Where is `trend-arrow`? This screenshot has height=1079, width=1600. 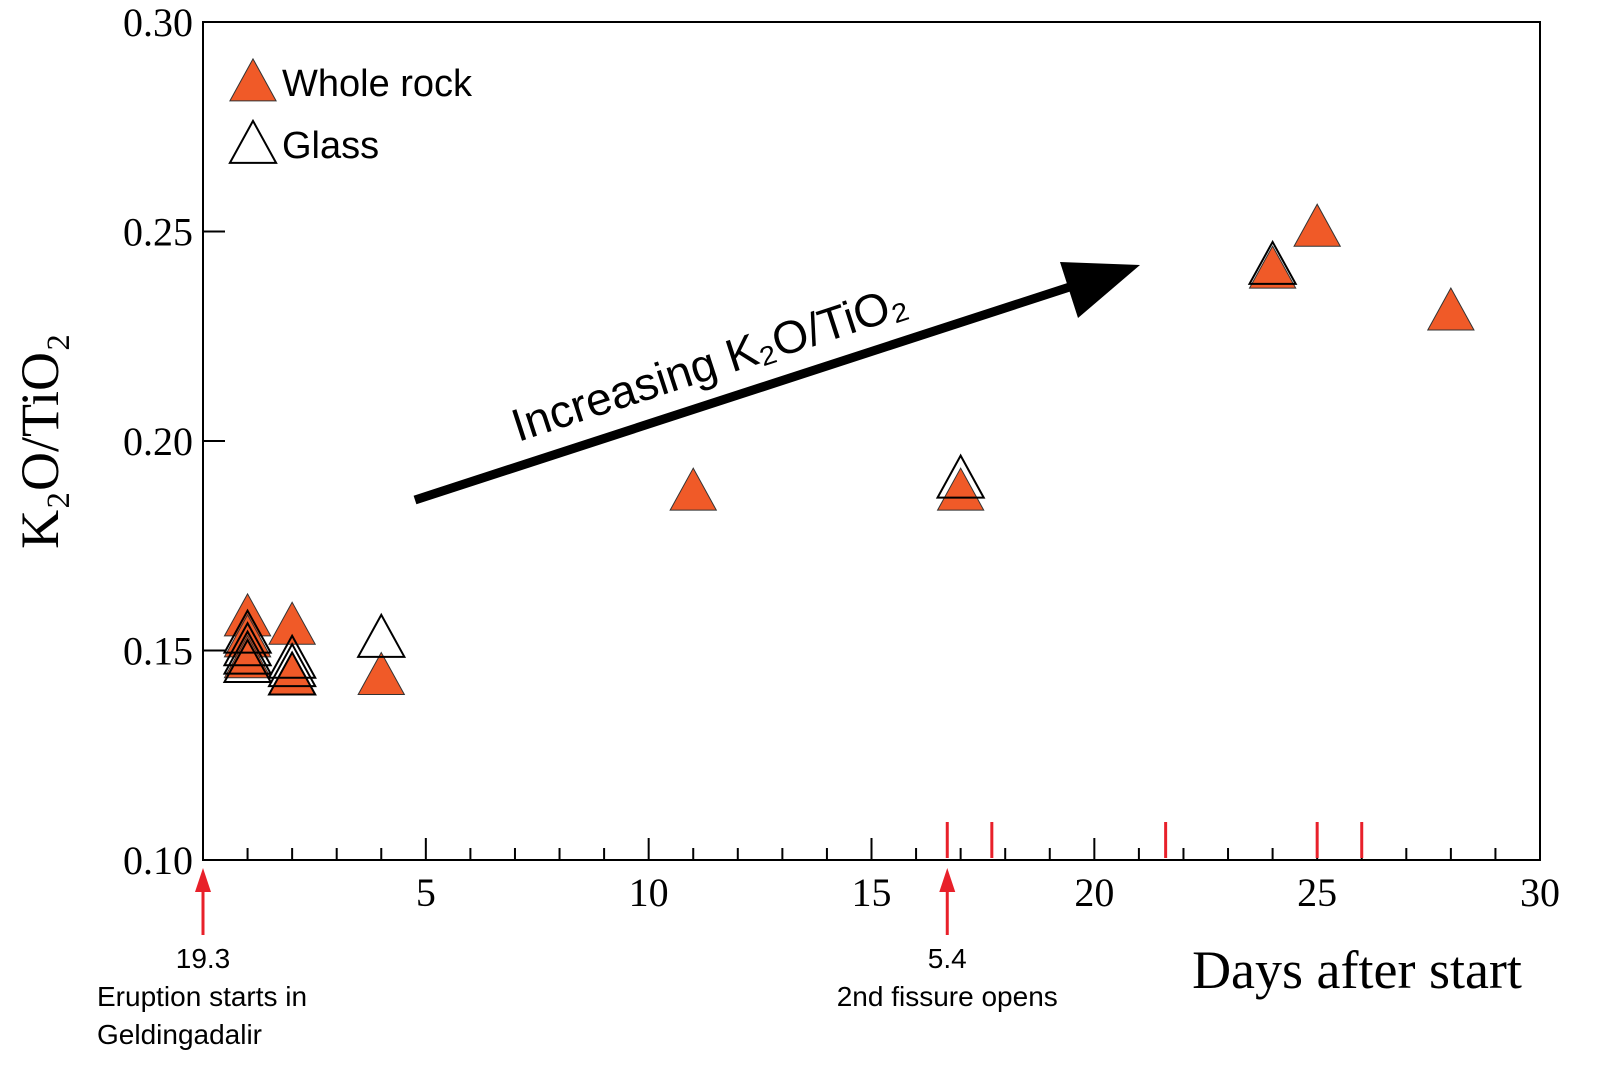 trend-arrow is located at coordinates (750, 391).